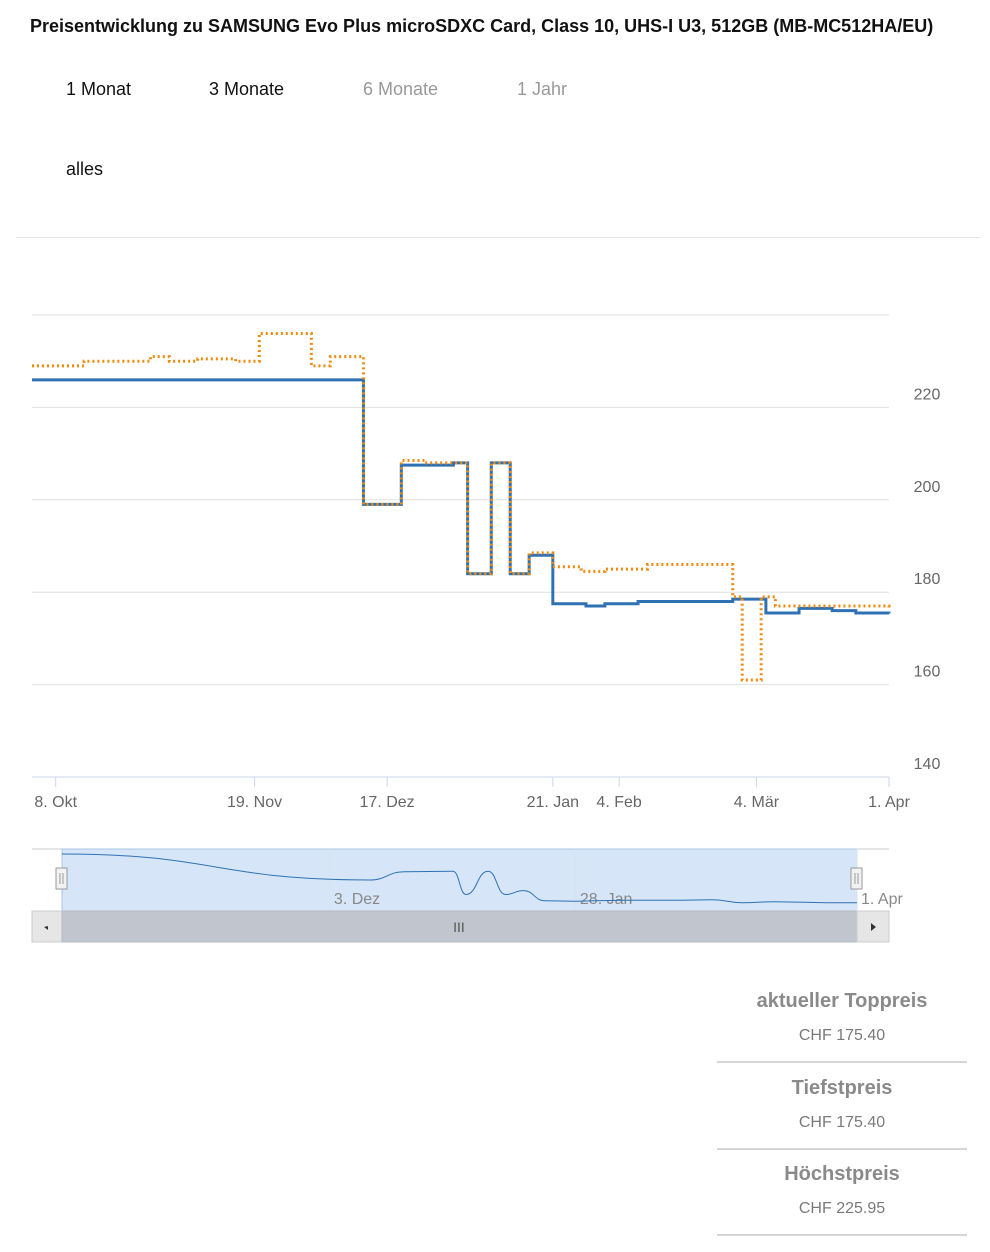 The width and height of the screenshot is (990, 1252). I want to click on navigator-x-axis: 3. Dez 28. Jan 1. Apr, so click(616, 880).